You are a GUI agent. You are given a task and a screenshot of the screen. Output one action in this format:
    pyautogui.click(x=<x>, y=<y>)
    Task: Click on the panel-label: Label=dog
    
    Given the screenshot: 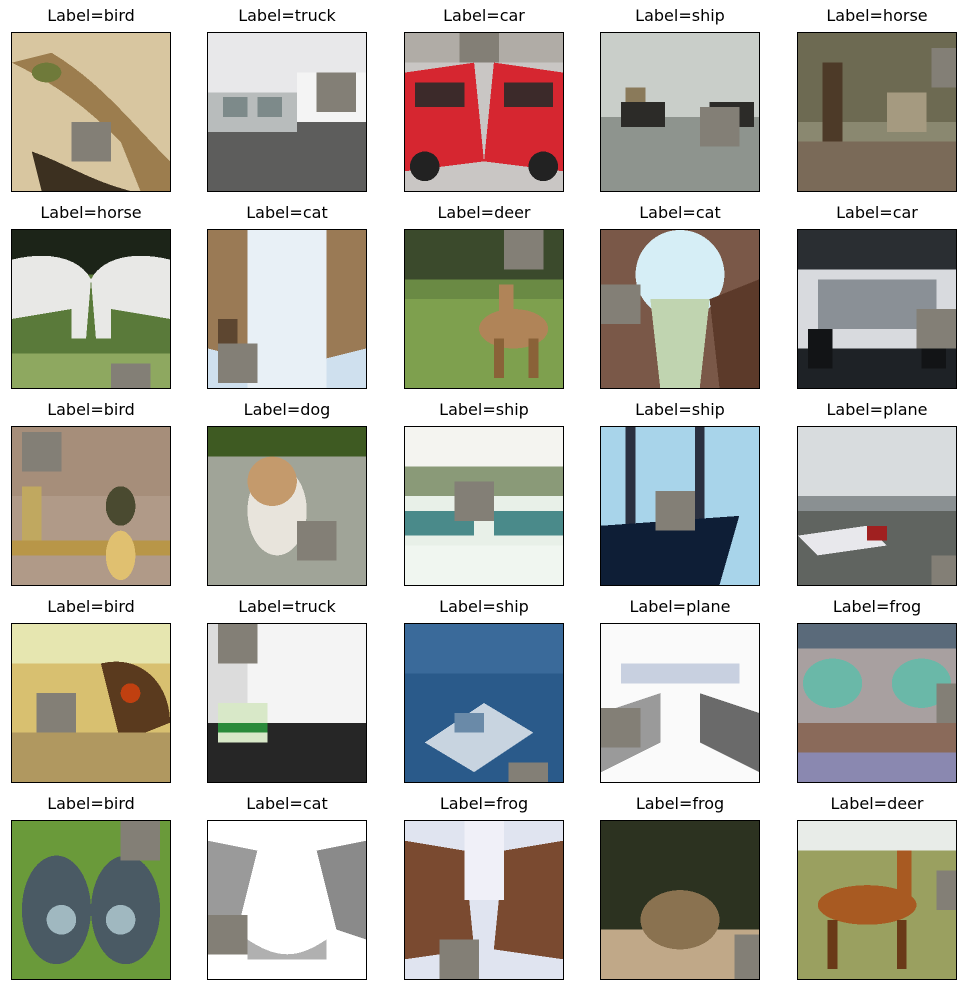 What is the action you would take?
    pyautogui.click(x=287, y=409)
    